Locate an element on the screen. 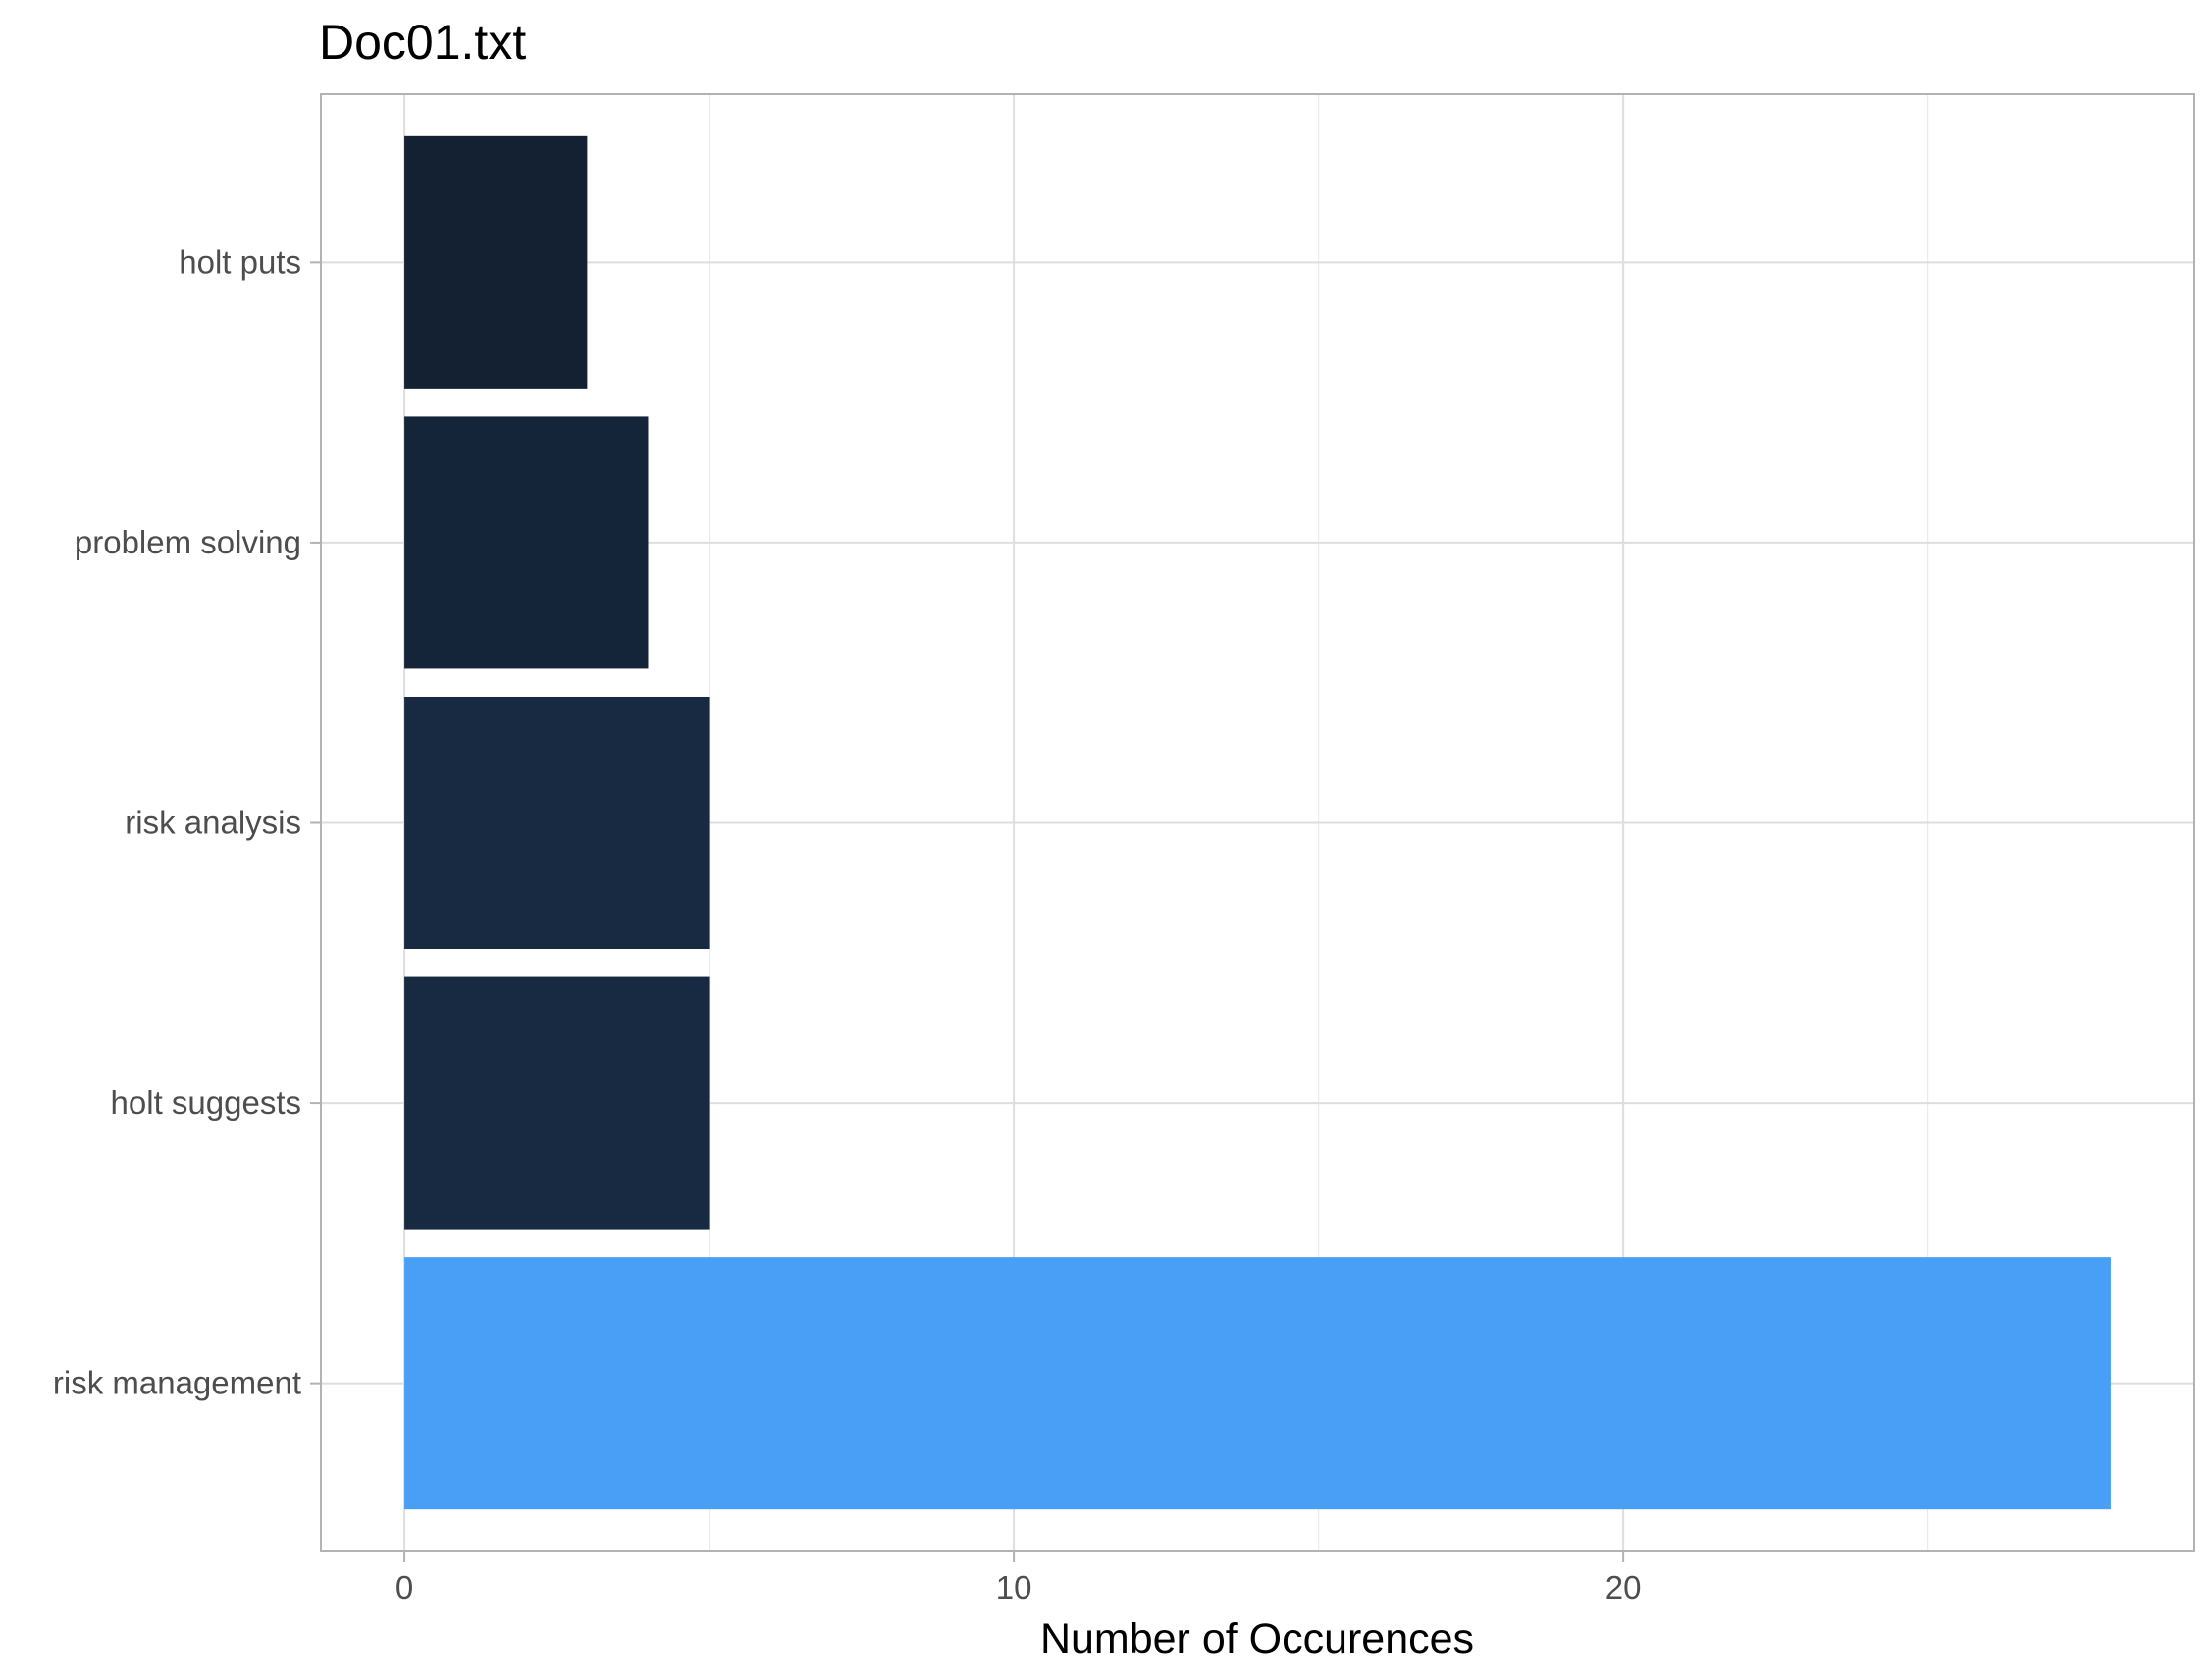 The height and width of the screenshot is (1680, 2212). x-tick-label: 0 is located at coordinates (404, 1587).